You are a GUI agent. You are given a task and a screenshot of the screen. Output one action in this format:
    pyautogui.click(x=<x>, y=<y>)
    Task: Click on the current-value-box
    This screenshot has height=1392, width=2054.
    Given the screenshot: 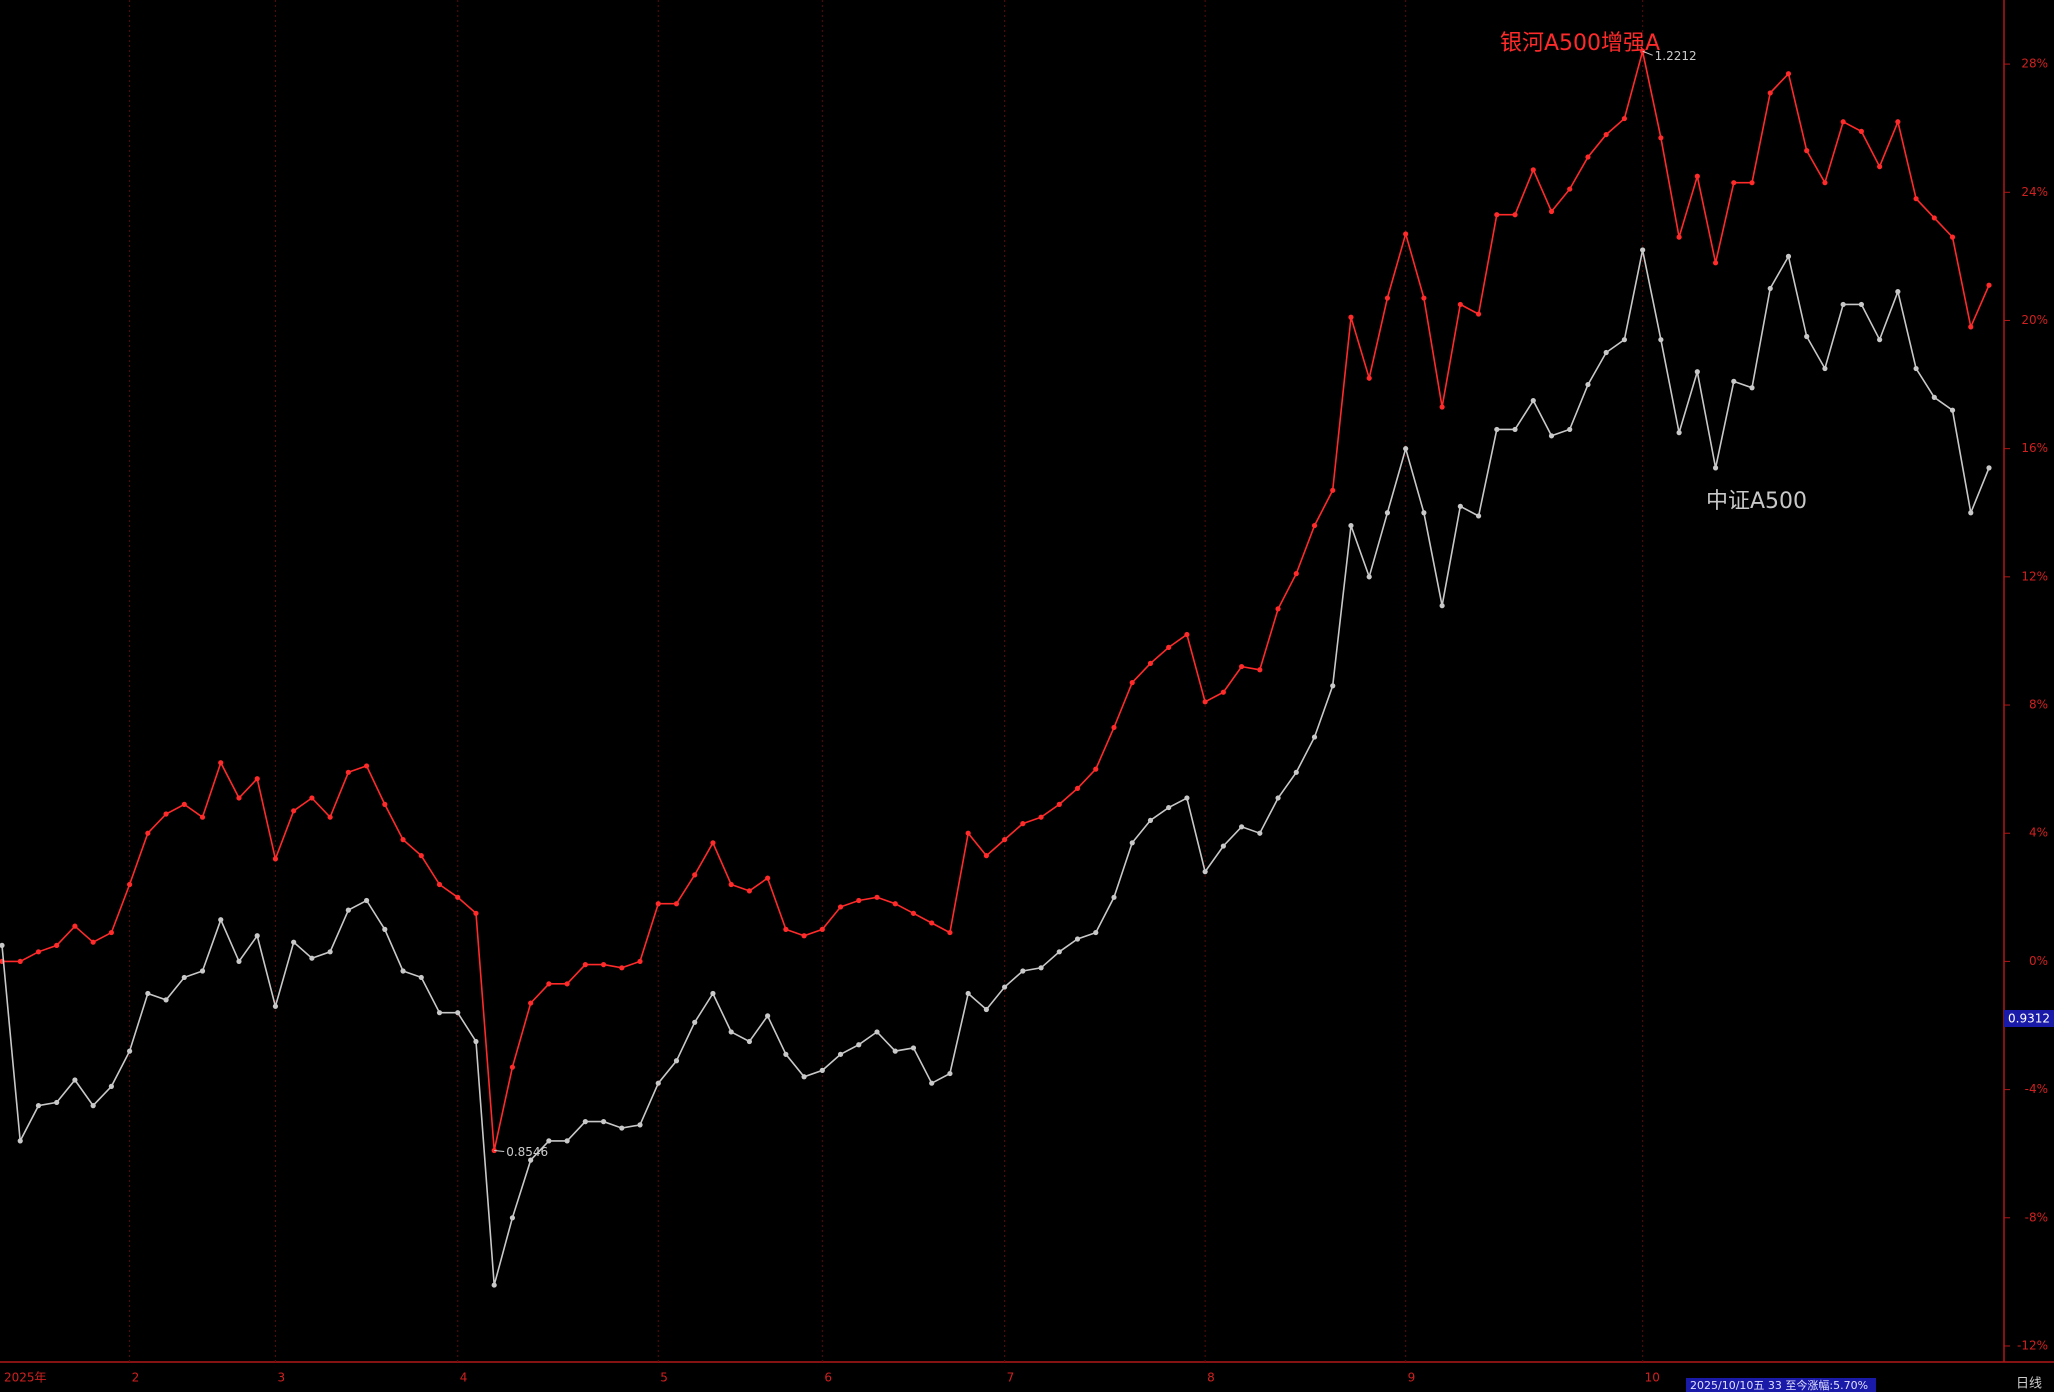 What is the action you would take?
    pyautogui.click(x=2029, y=1018)
    